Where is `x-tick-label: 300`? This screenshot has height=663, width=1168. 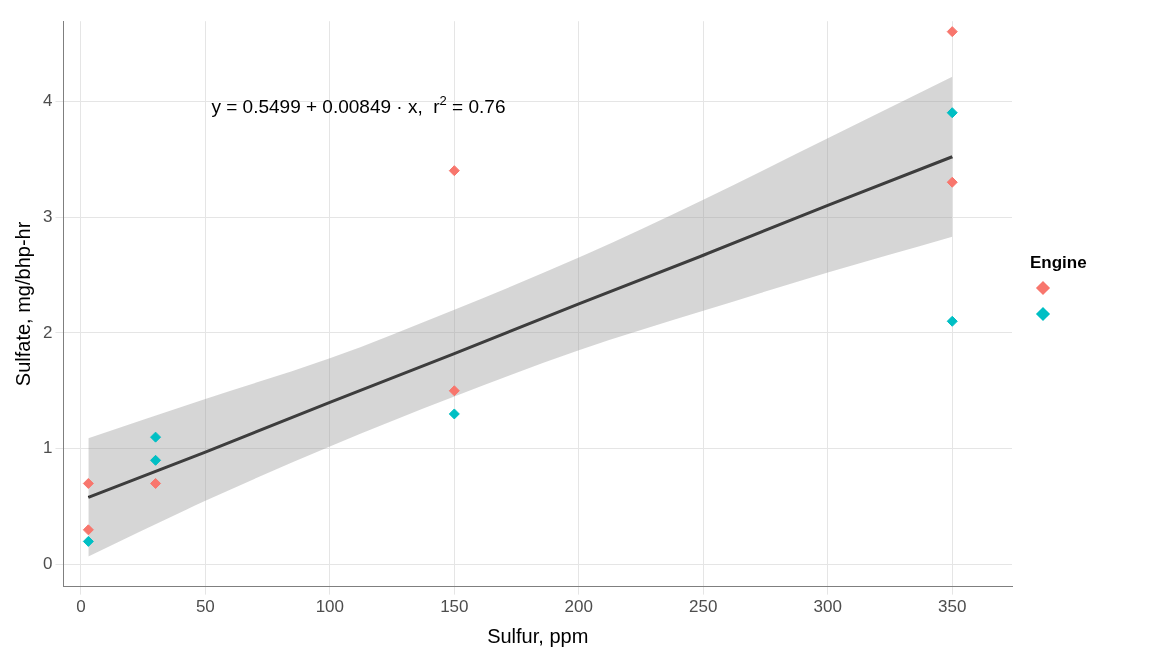 x-tick-label: 300 is located at coordinates (827, 607).